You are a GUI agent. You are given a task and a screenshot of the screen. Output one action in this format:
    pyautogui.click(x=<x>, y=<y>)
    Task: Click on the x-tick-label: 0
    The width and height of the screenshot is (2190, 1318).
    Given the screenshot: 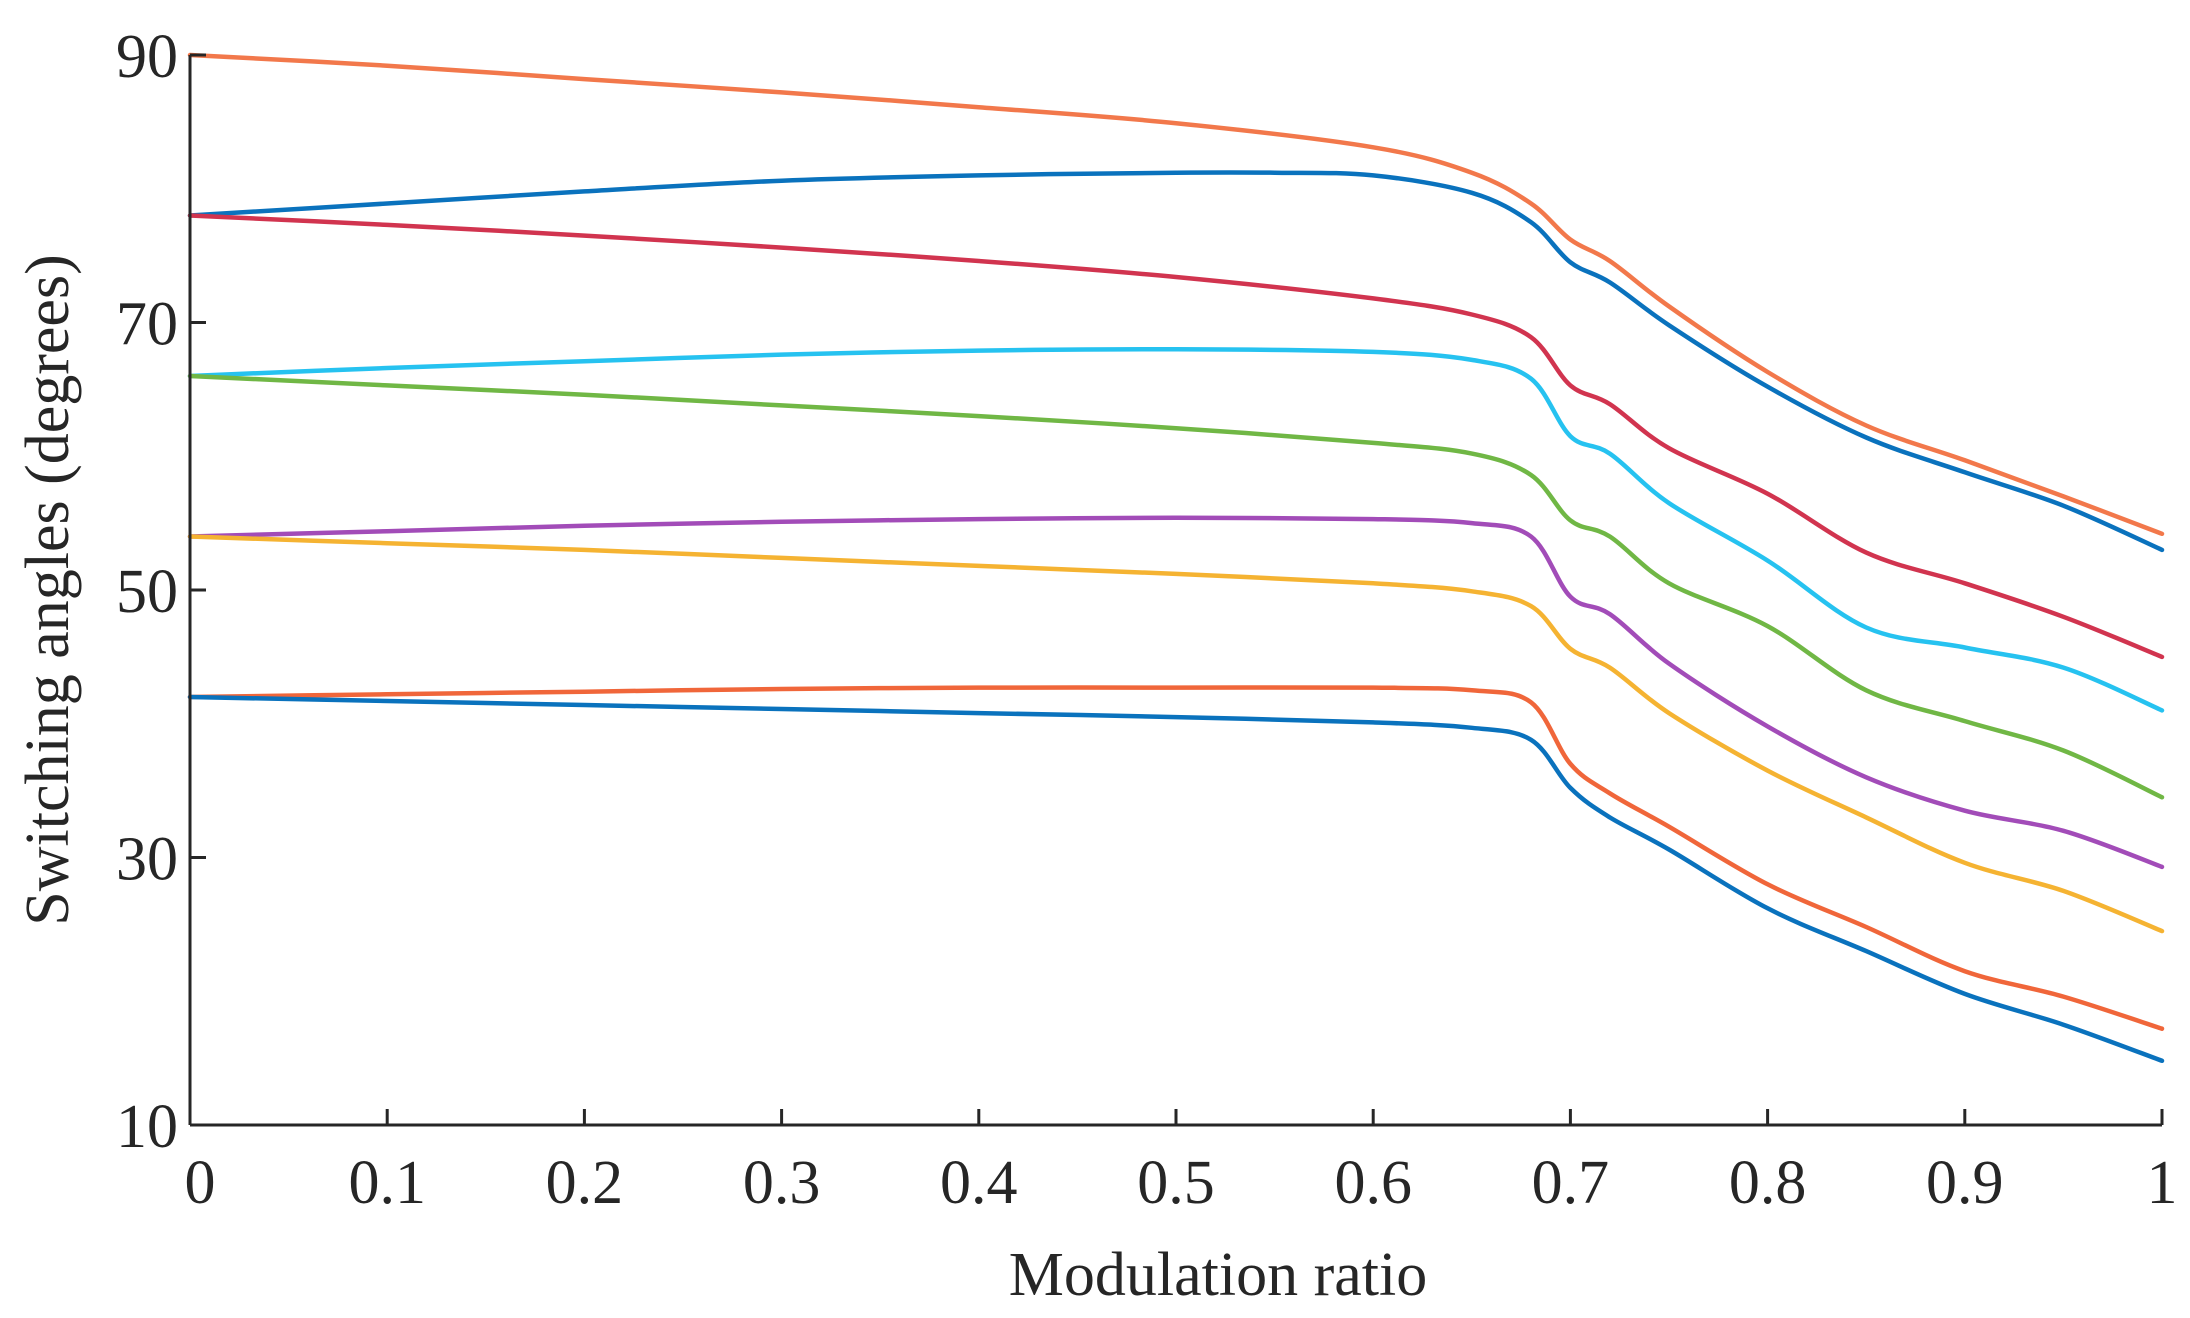 What is the action you would take?
    pyautogui.click(x=200, y=1183)
    